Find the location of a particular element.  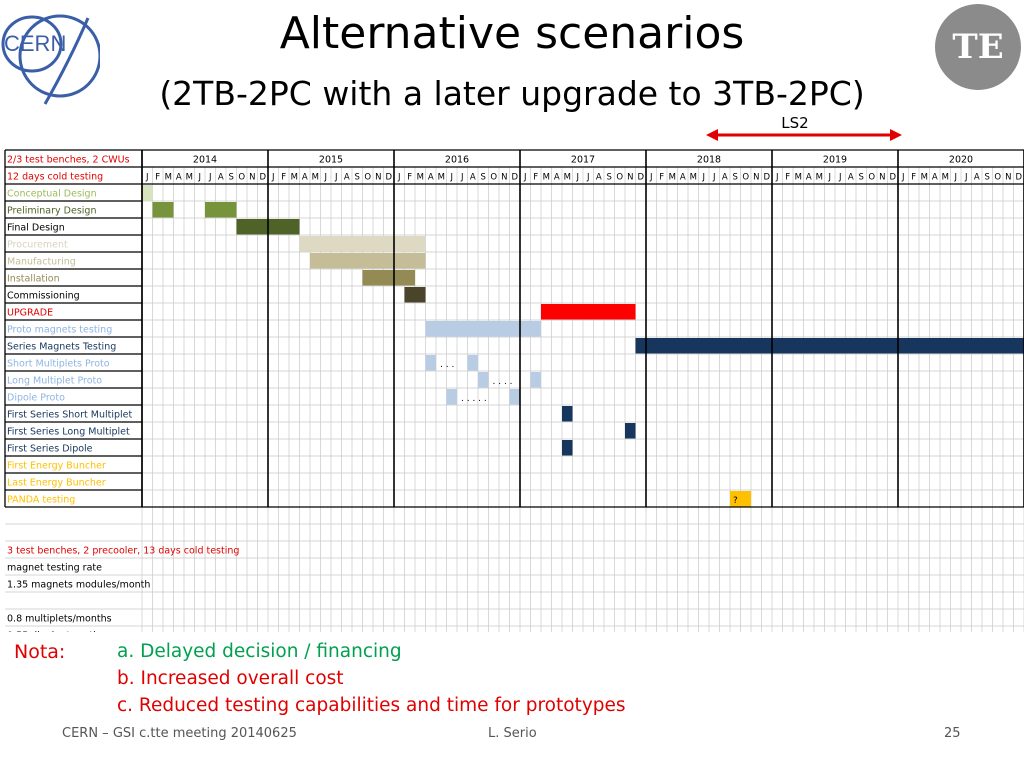

row-label: 0.55 dipoles/month is located at coordinates (53, 632).